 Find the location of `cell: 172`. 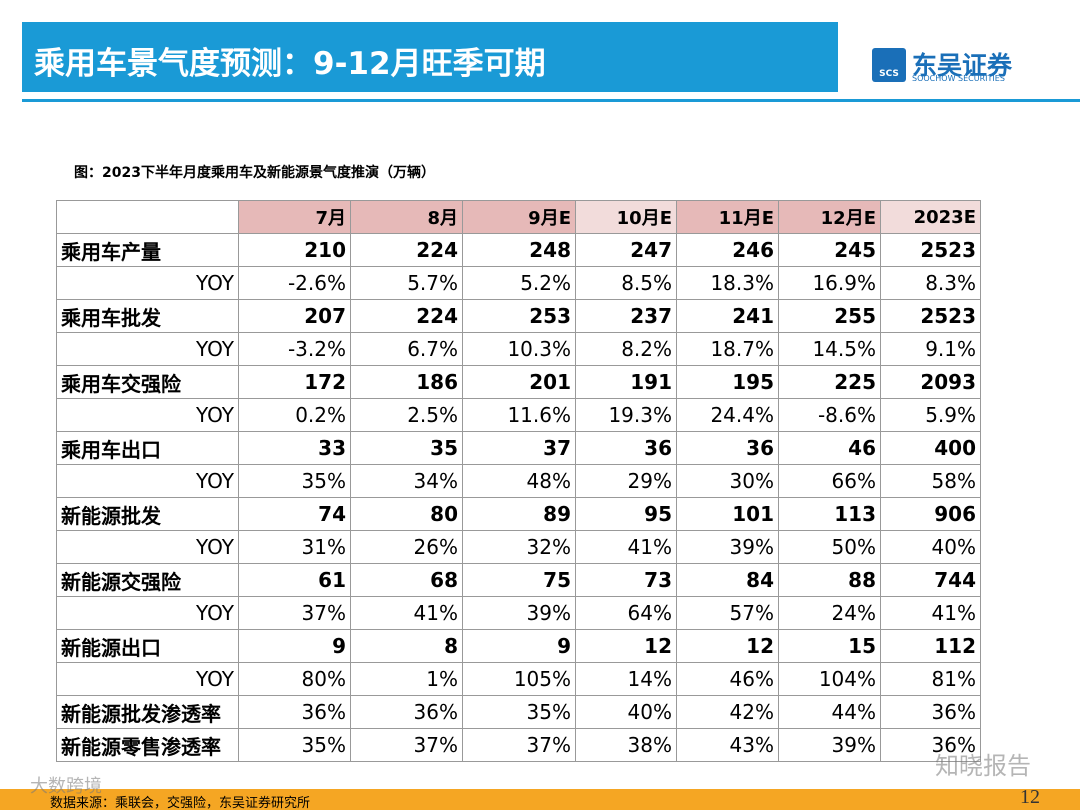

cell: 172 is located at coordinates (294, 382).